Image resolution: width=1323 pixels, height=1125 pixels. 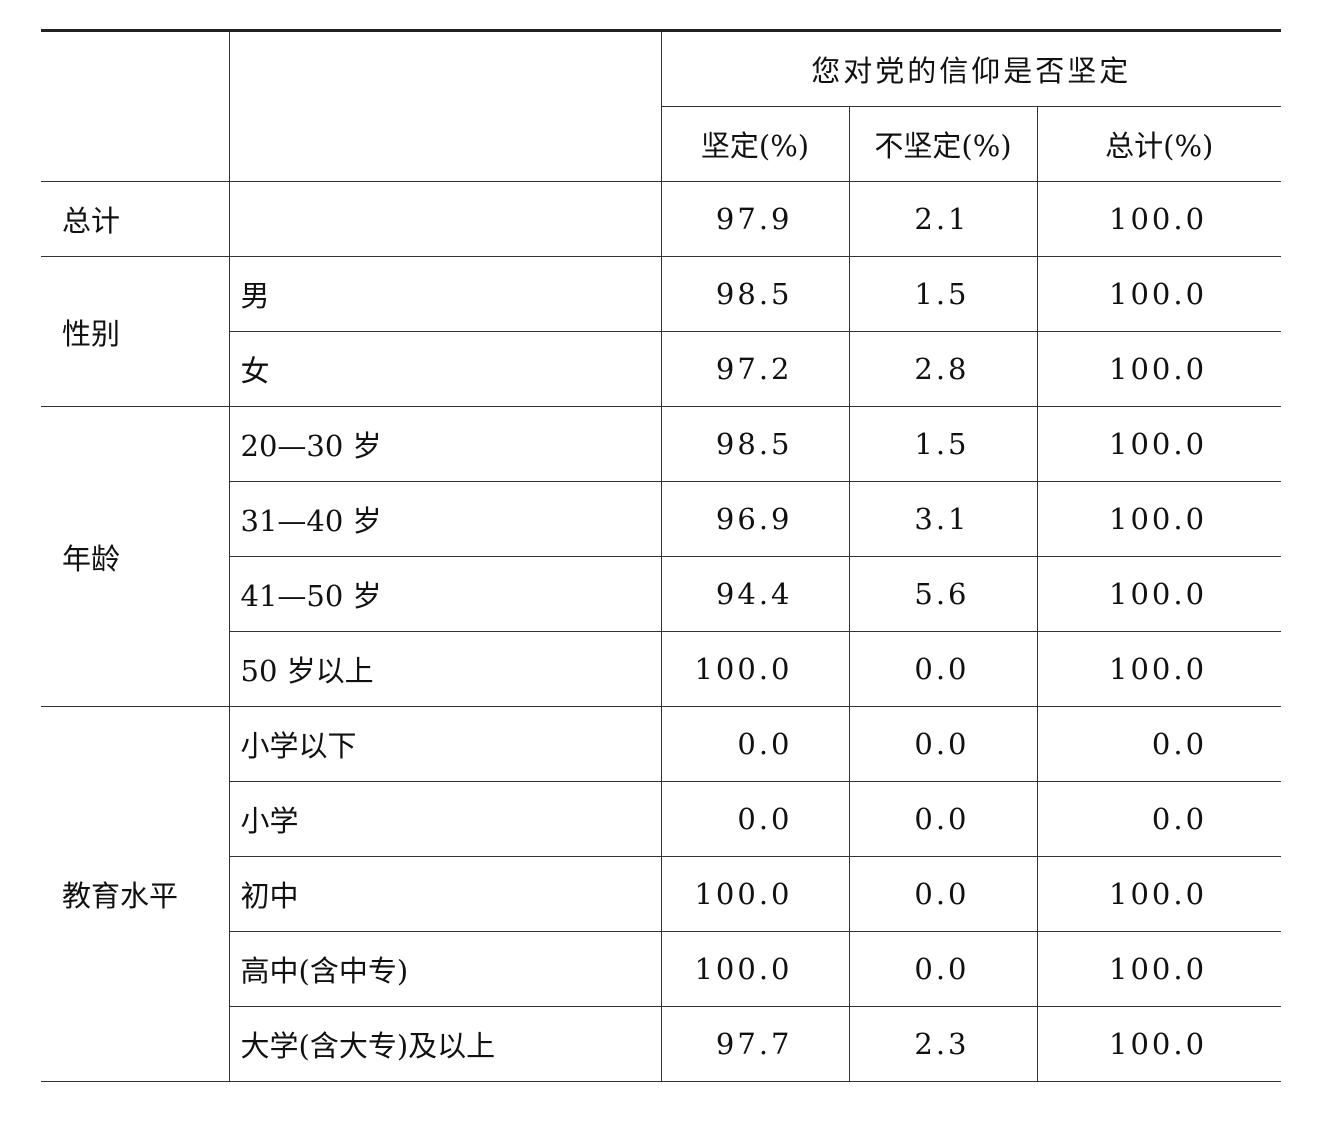 I want to click on cell-firm: 97.2, so click(x=754, y=369).